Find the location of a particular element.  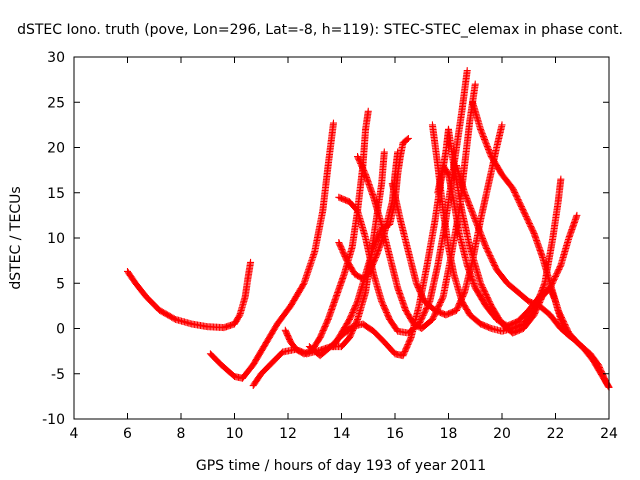

y-tick-label: 25 is located at coordinates (56, 103).